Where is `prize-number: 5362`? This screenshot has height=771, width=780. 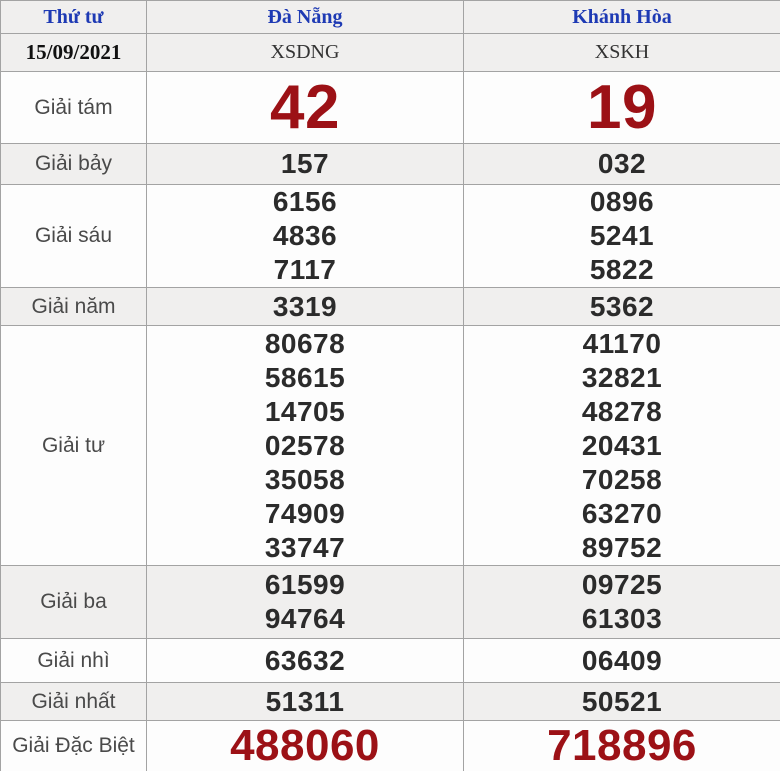
prize-number: 5362 is located at coordinates (622, 306).